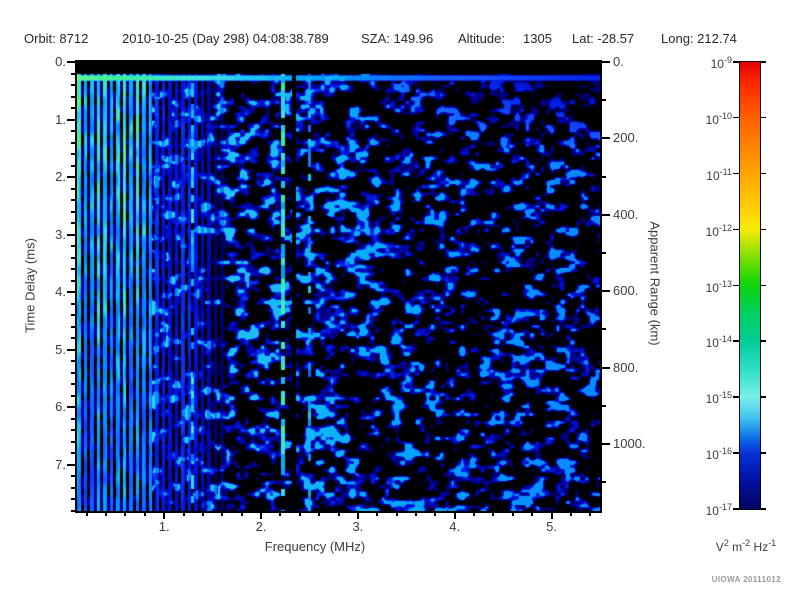  I want to click on header-long: Long: 212.74, so click(699, 38).